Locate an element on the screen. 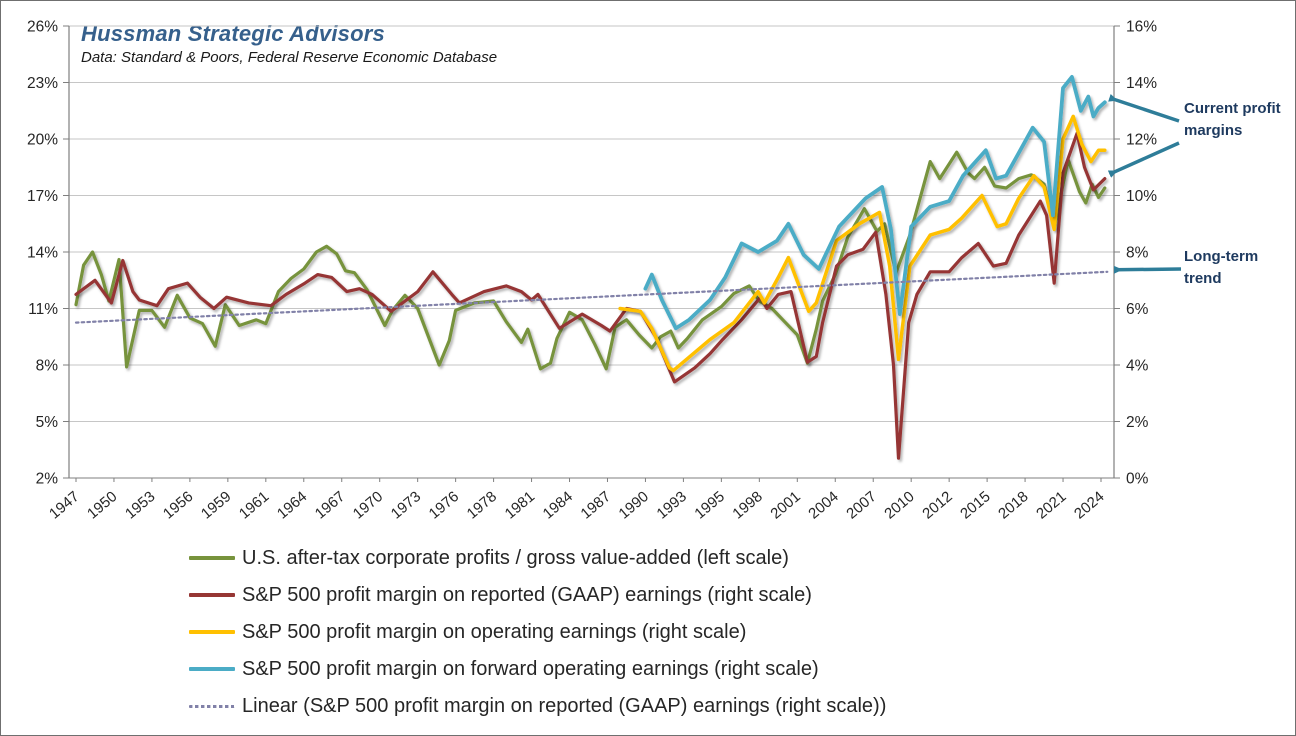 The width and height of the screenshot is (1296, 736). x-axis-label: 2015 is located at coordinates (975, 505).